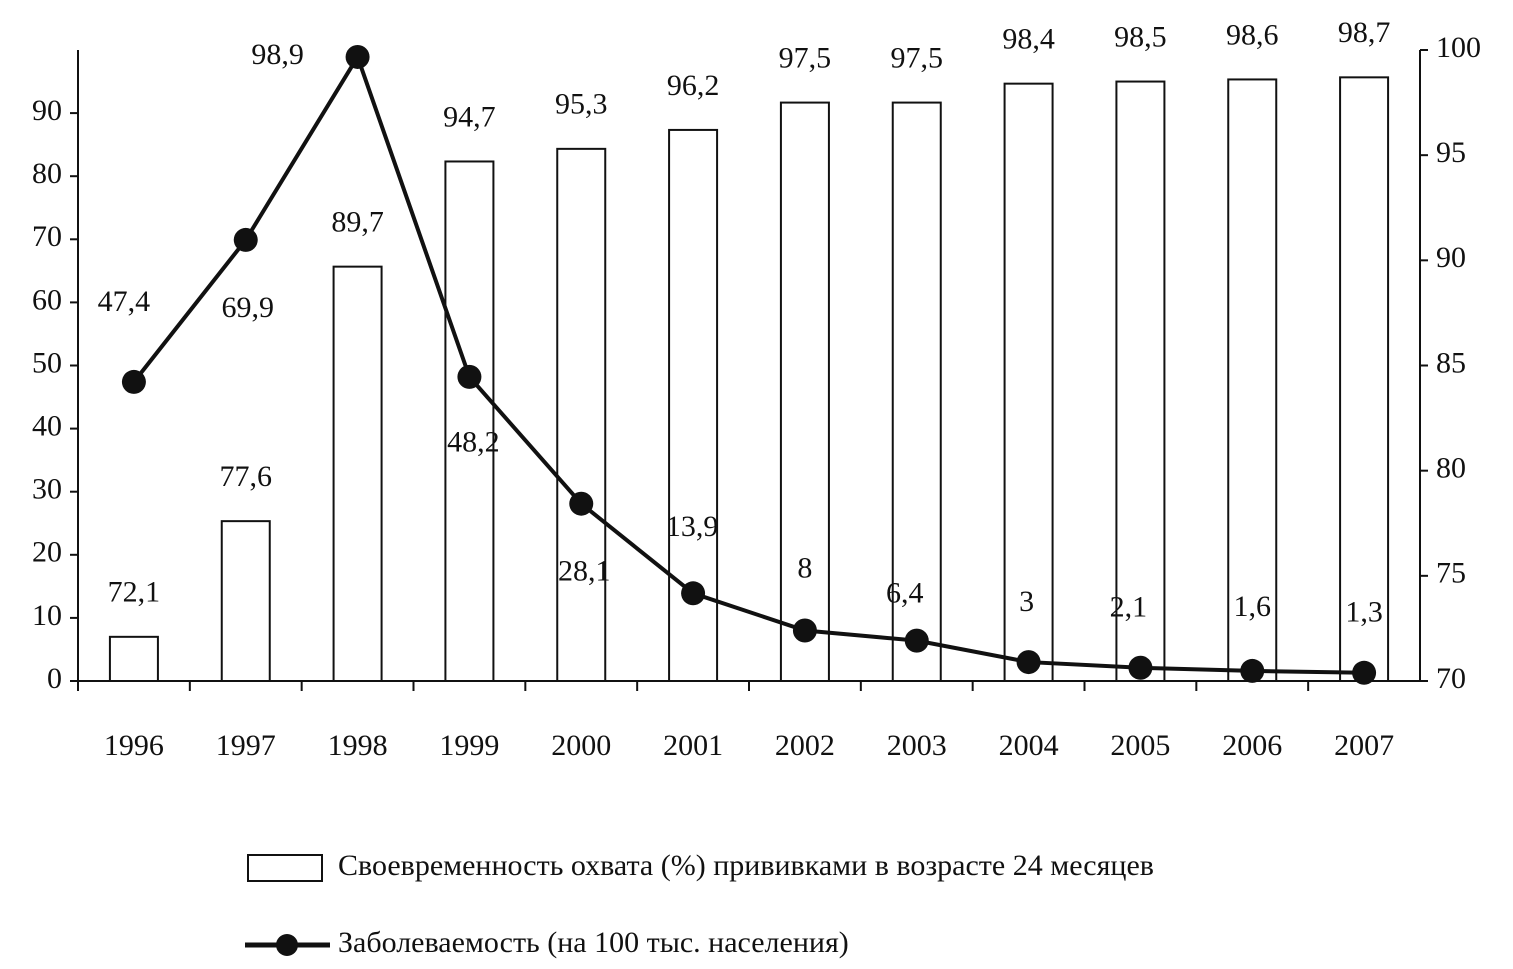  What do you see at coordinates (1140, 745) in the screenshot?
I see `x-tick-label: 2005` at bounding box center [1140, 745].